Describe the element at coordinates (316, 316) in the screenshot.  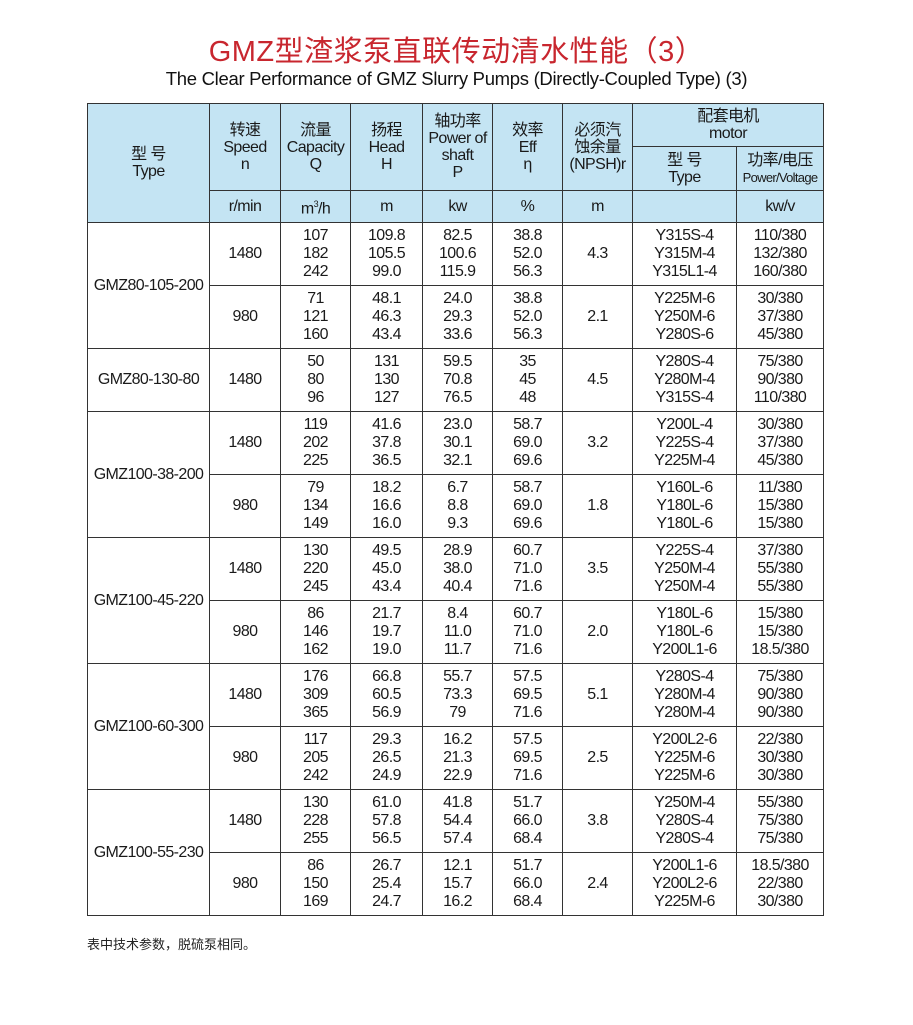
I see `cell-capacity-value: 121` at that location.